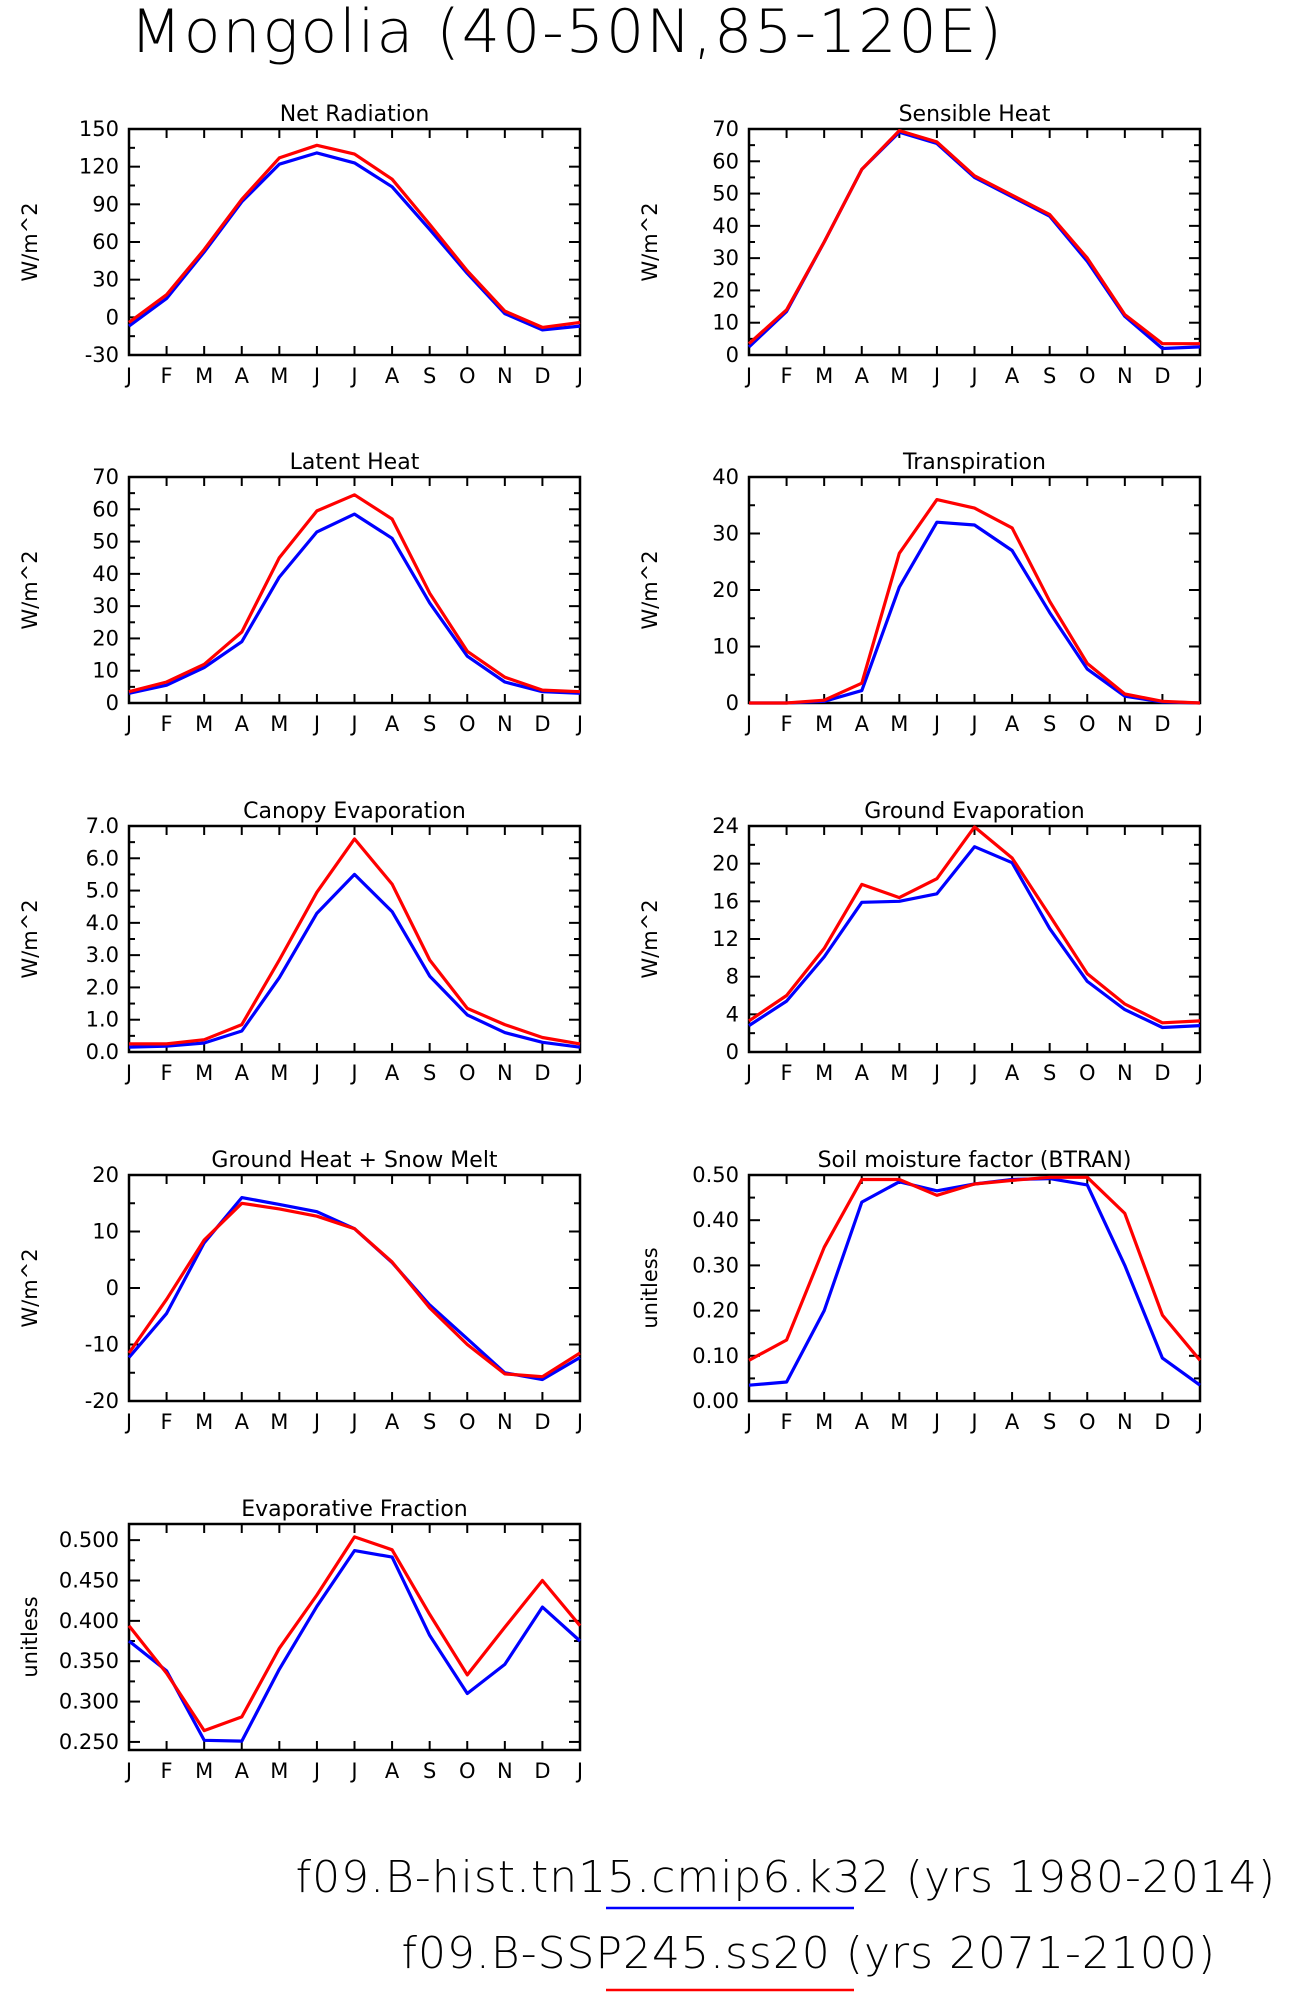 This screenshot has height=2001, width=1292. What do you see at coordinates (725, 939) in the screenshot?
I see `y-tick-label: 12` at bounding box center [725, 939].